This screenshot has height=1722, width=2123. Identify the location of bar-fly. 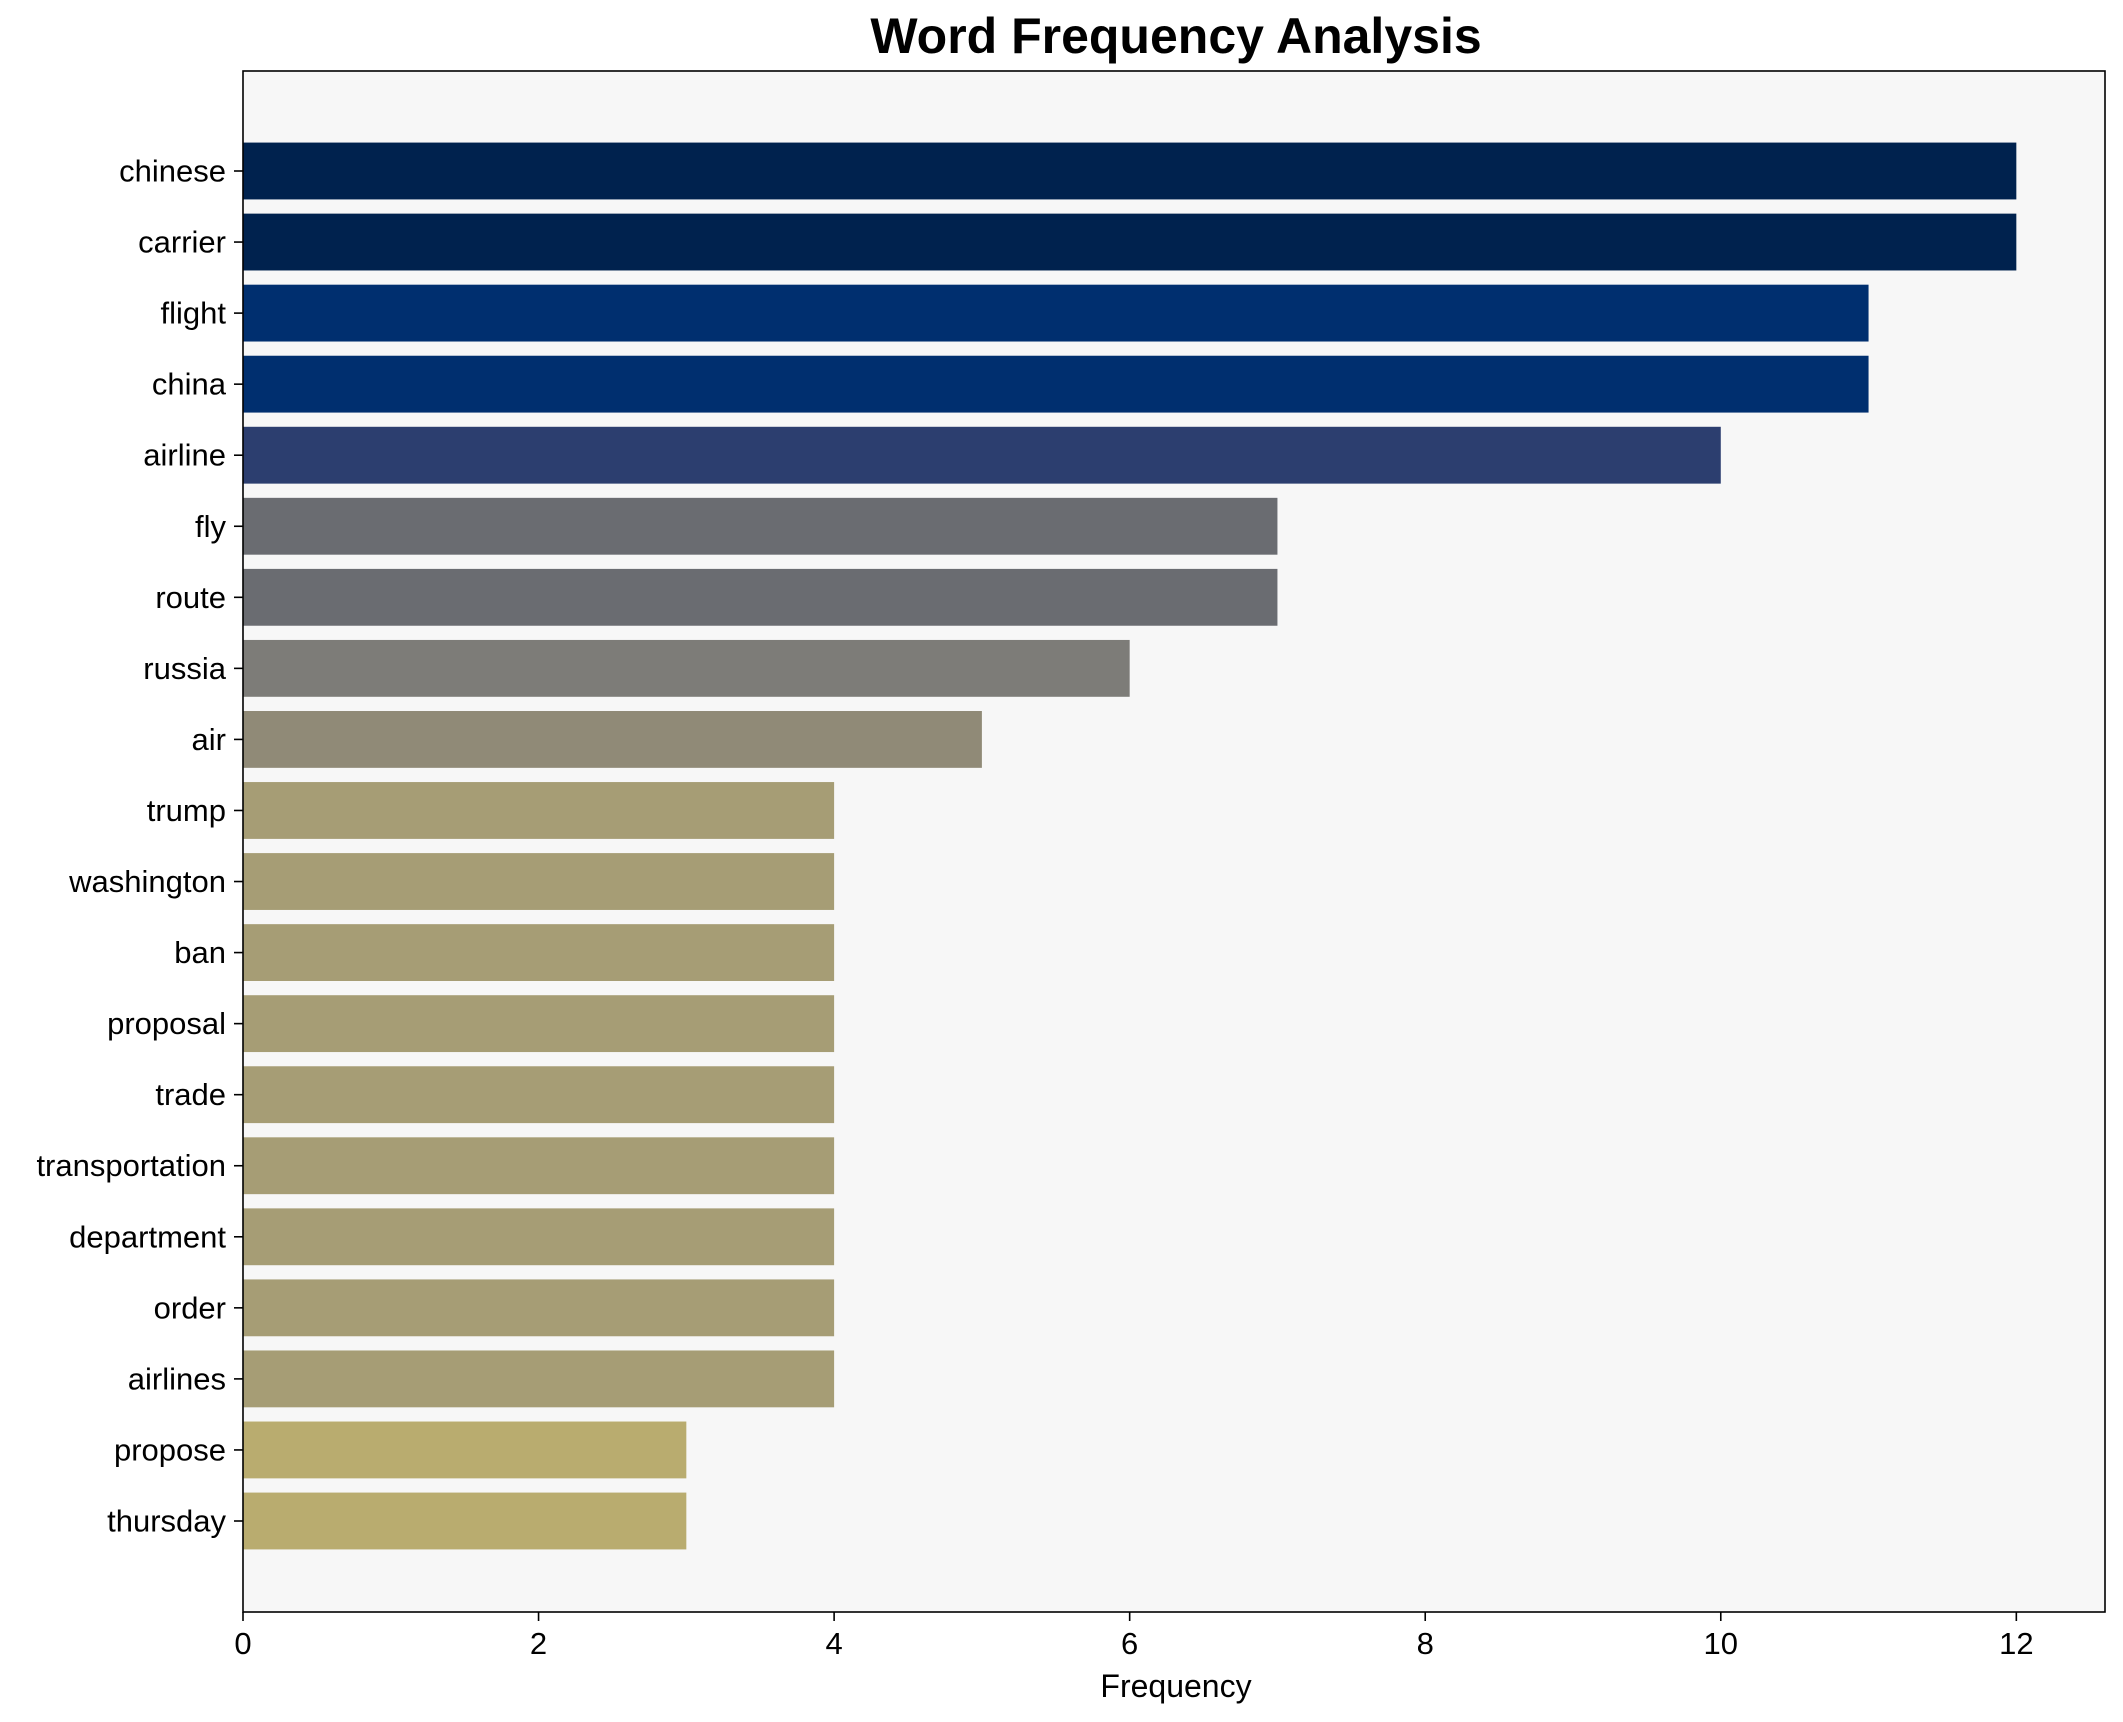
(760, 526).